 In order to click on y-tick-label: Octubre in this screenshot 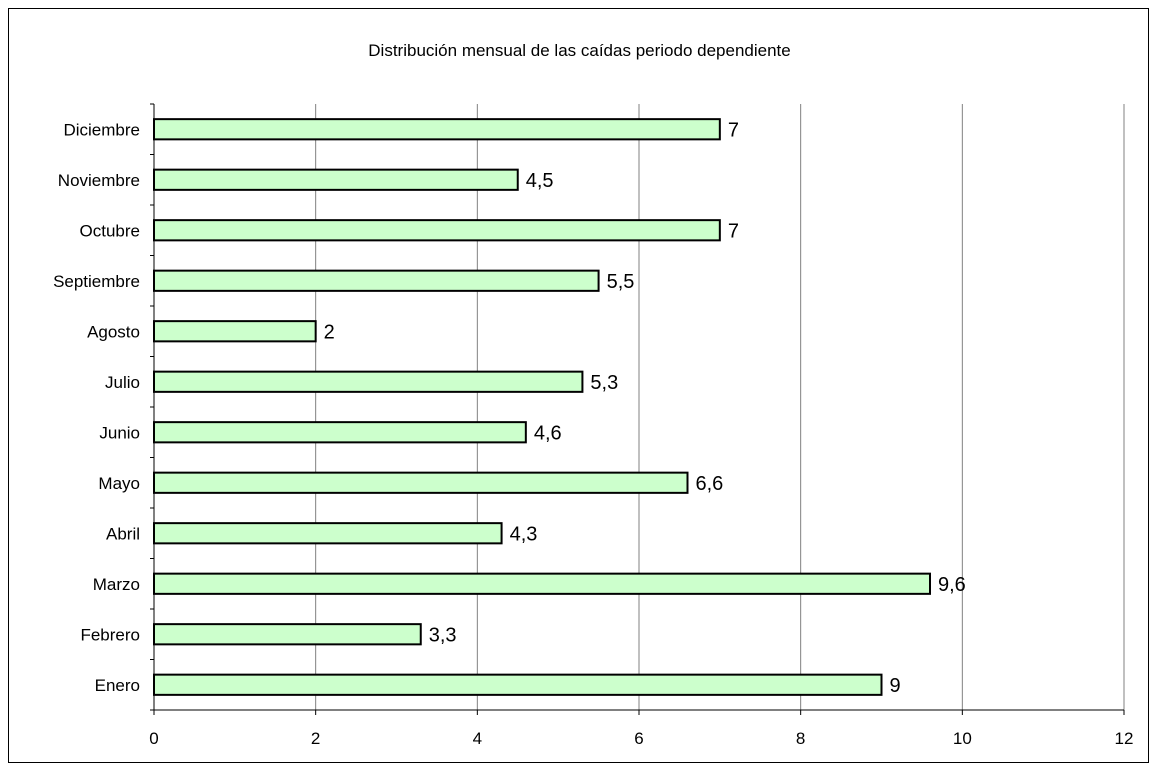, I will do `click(110, 230)`.